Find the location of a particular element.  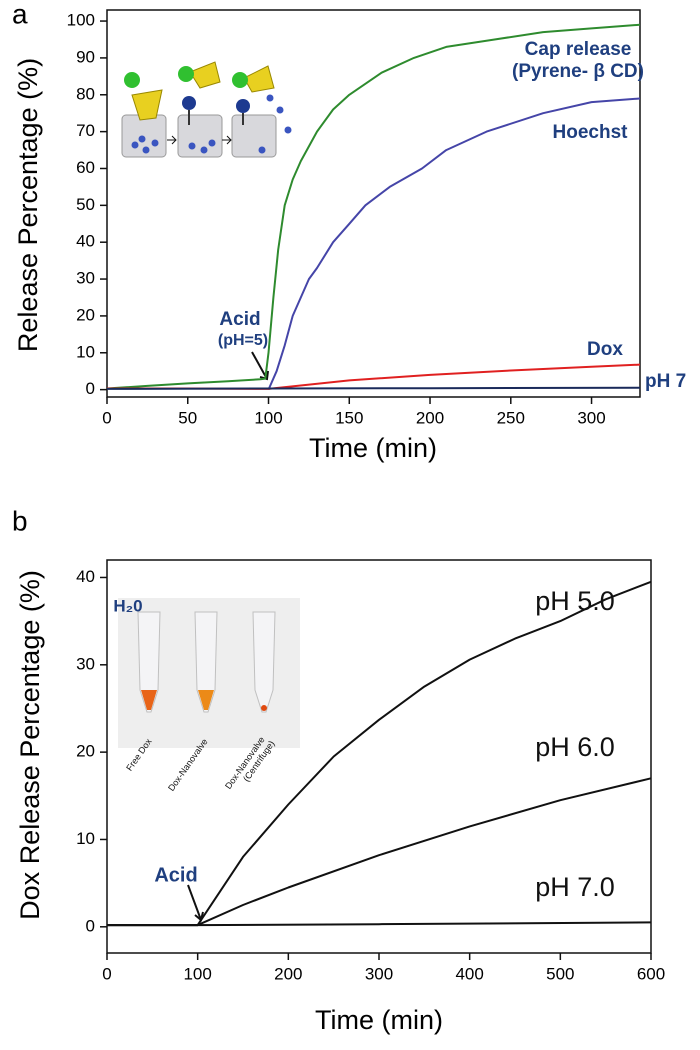

series-label: pH 7 is located at coordinates (665, 381).